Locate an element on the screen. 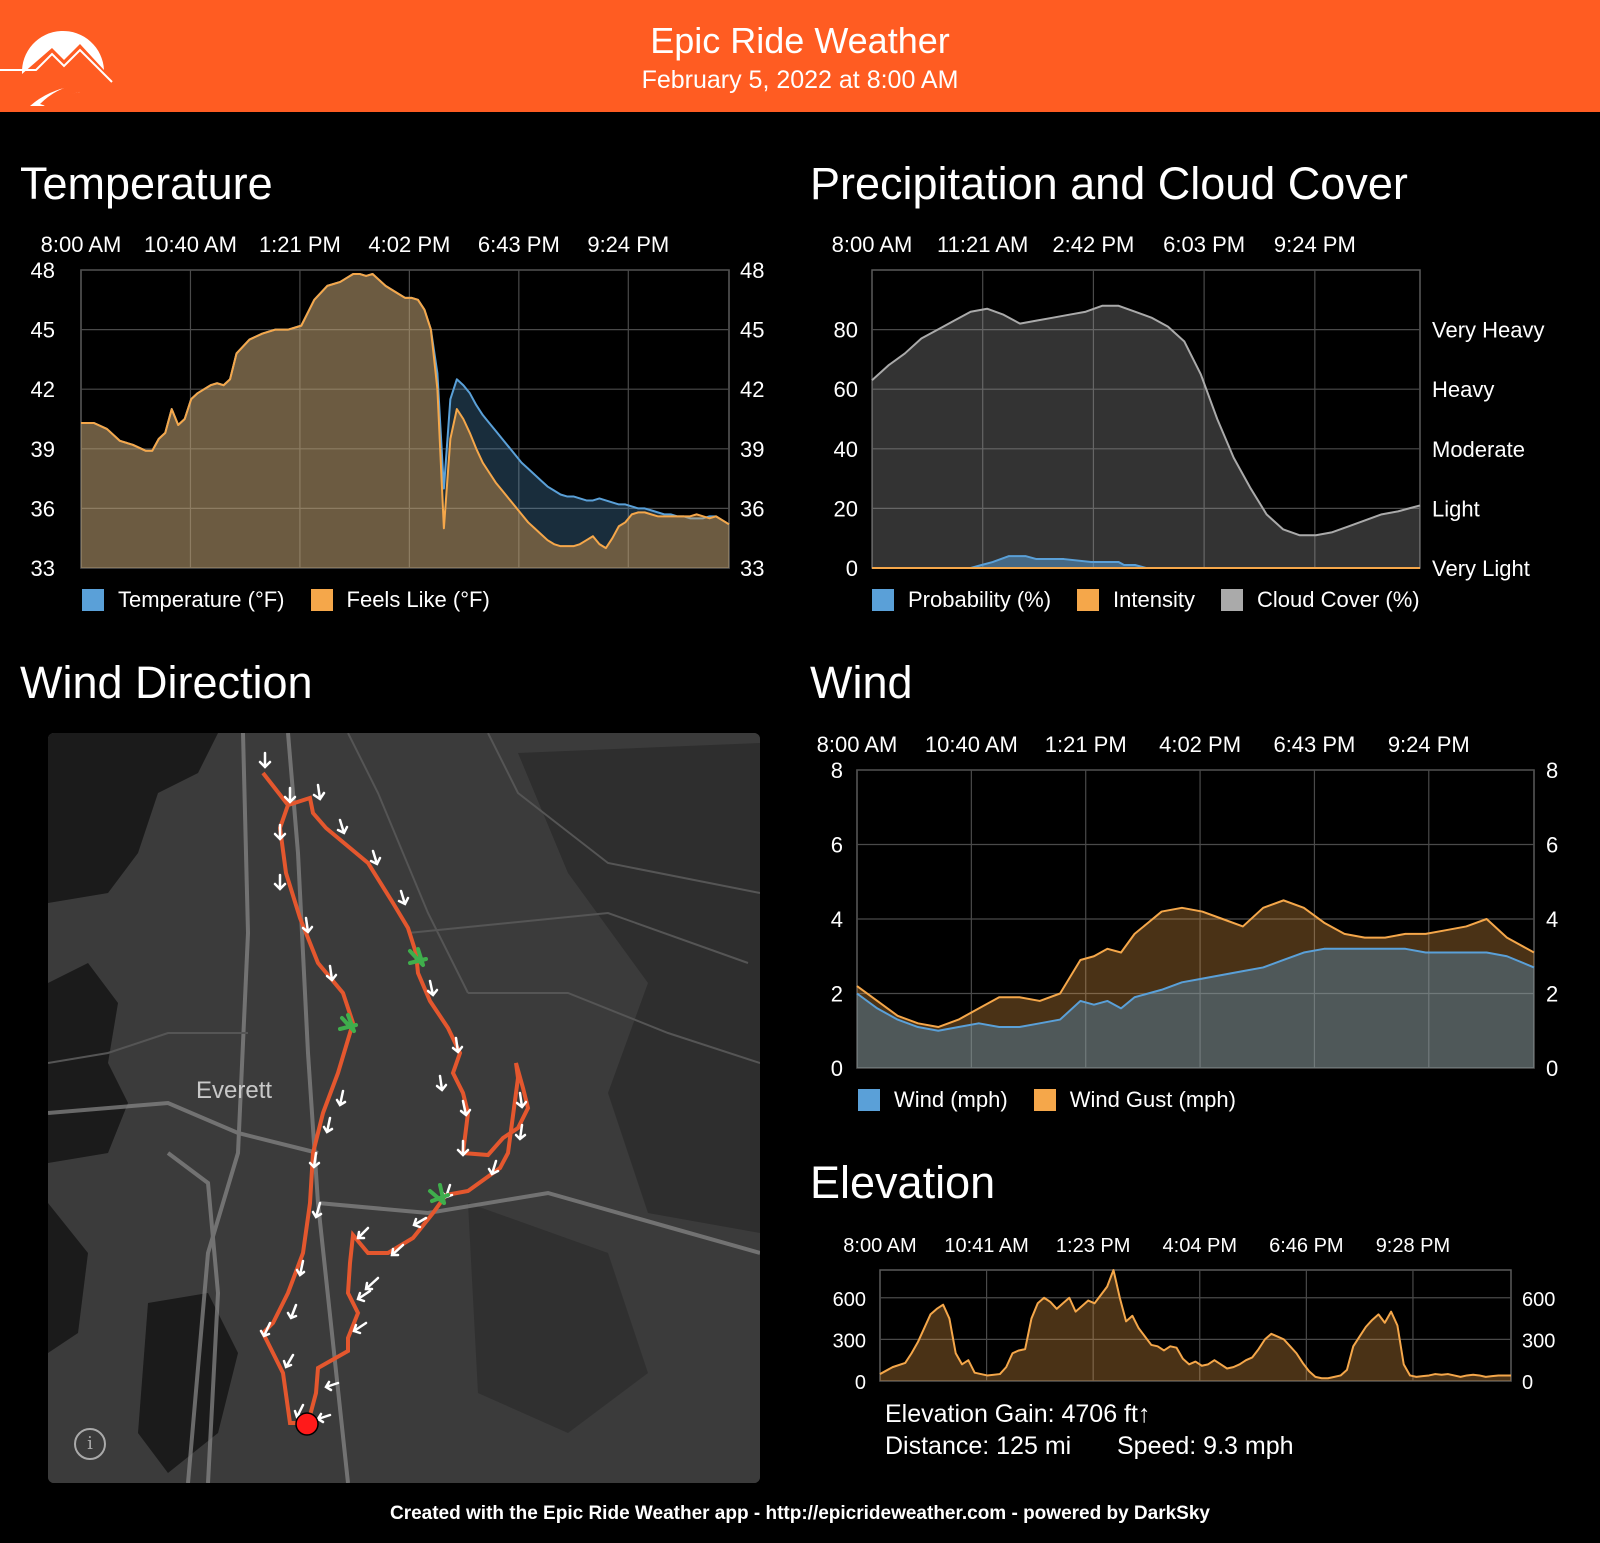 The height and width of the screenshot is (1543, 1600). legend-label: Temperature (°F) is located at coordinates (201, 599).